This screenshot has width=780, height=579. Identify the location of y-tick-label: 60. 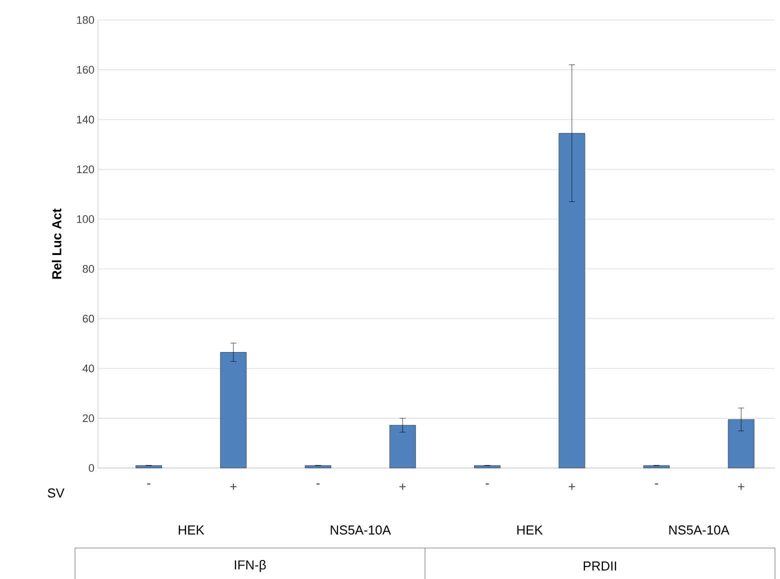
(88, 318).